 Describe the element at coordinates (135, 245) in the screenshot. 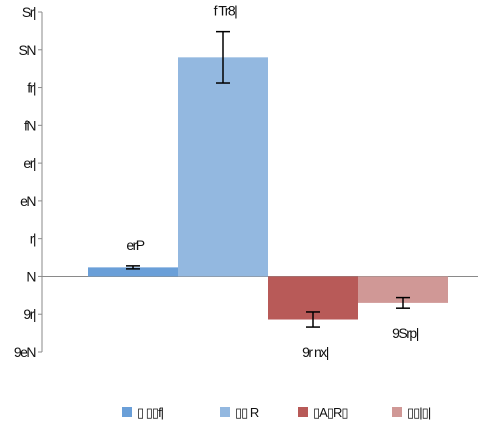

I see `data-label: erP` at that location.